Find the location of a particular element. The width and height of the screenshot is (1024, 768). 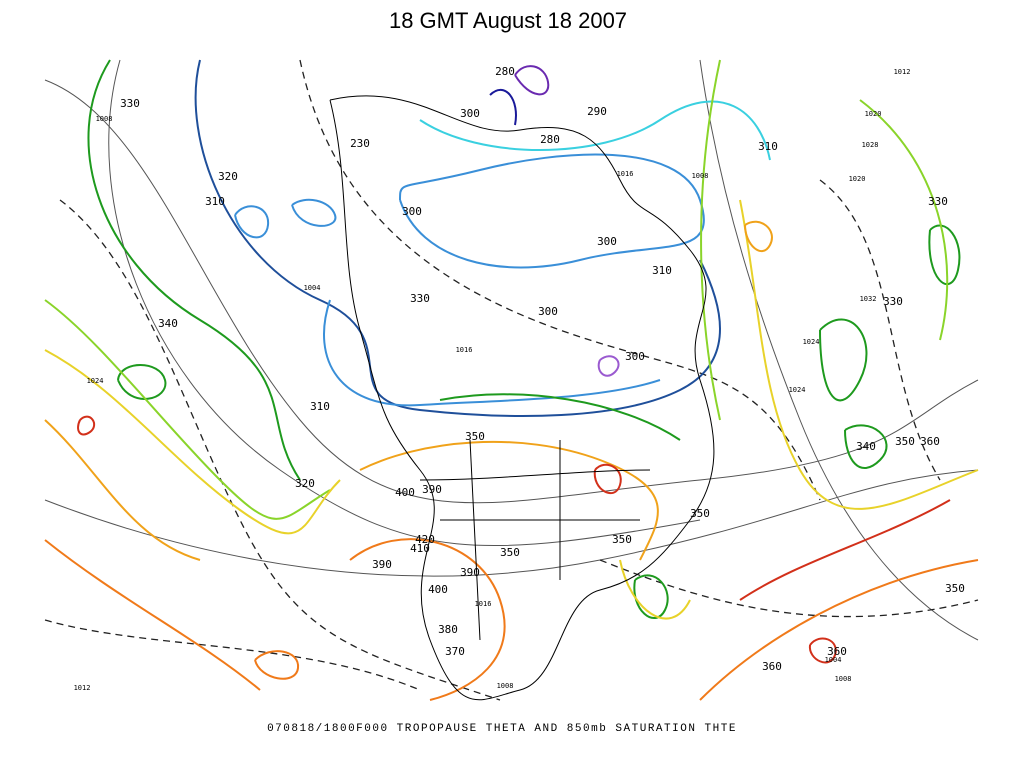

contour-label: 420 is located at coordinates (425, 539).